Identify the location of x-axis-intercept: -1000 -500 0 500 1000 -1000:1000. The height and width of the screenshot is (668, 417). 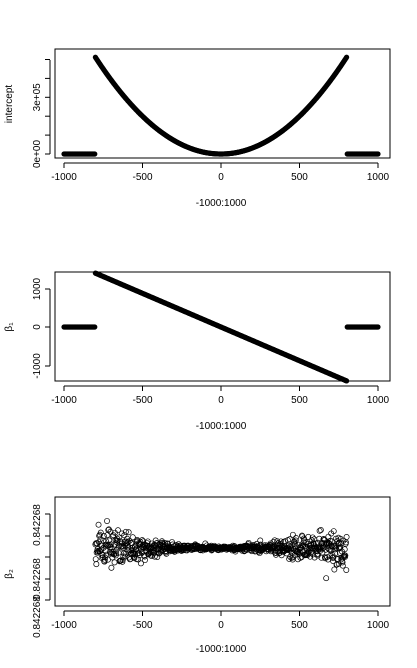
(220, 185).